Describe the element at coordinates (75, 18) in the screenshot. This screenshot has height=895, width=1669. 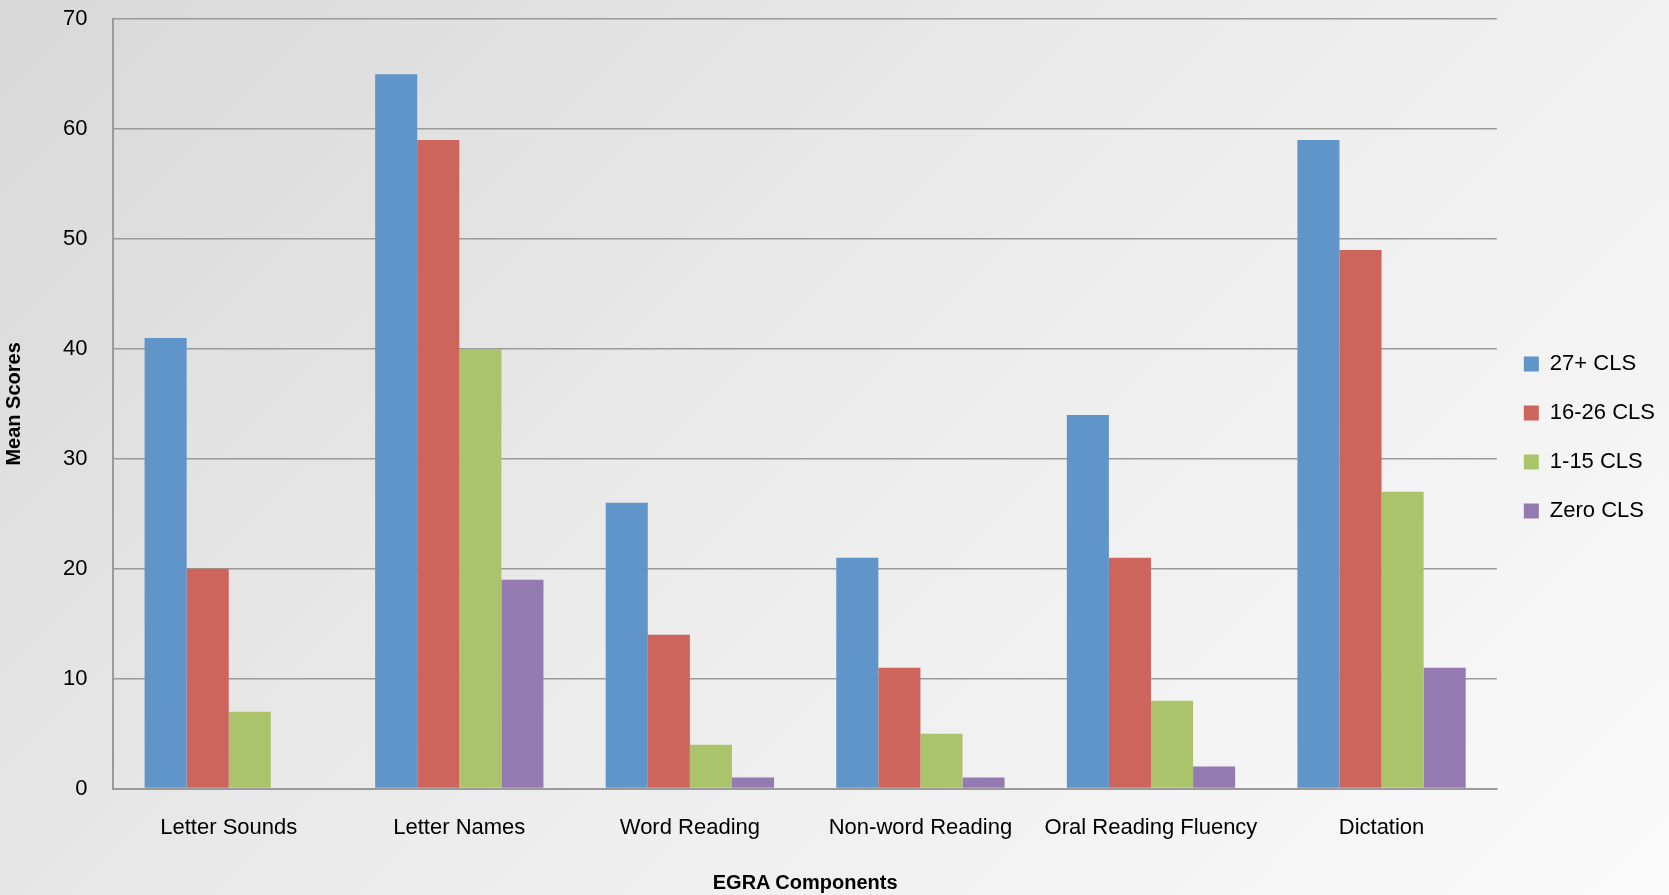
I see `y-tick-label: 70` at that location.